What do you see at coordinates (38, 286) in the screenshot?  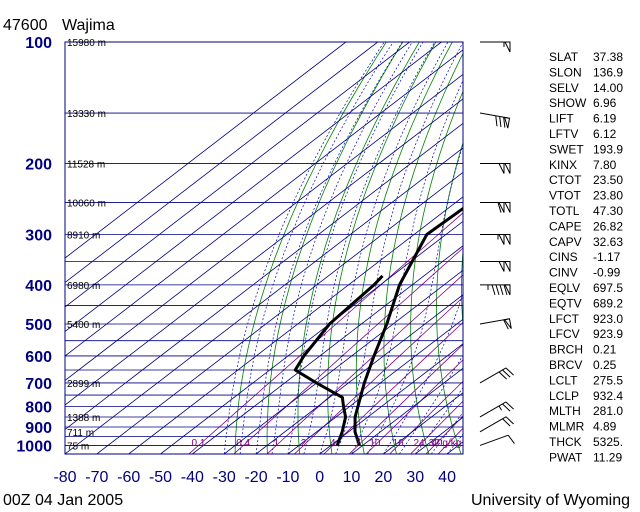 I see `pressure-tick-label: 400` at bounding box center [38, 286].